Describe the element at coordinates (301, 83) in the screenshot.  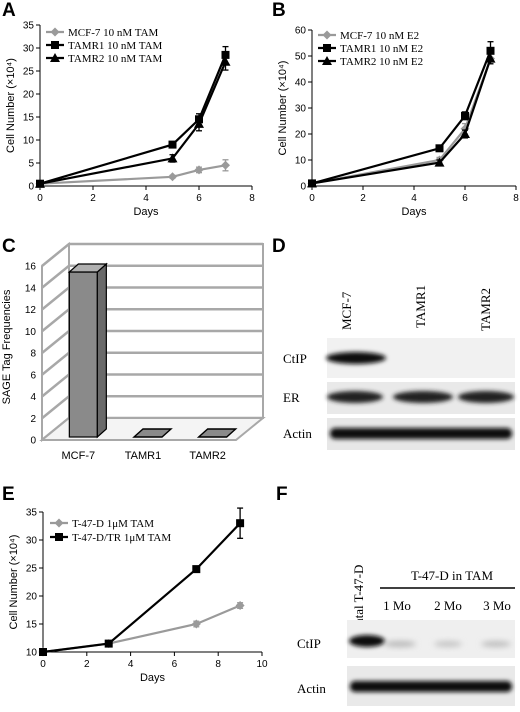
I see `y-tick-label: 40` at that location.